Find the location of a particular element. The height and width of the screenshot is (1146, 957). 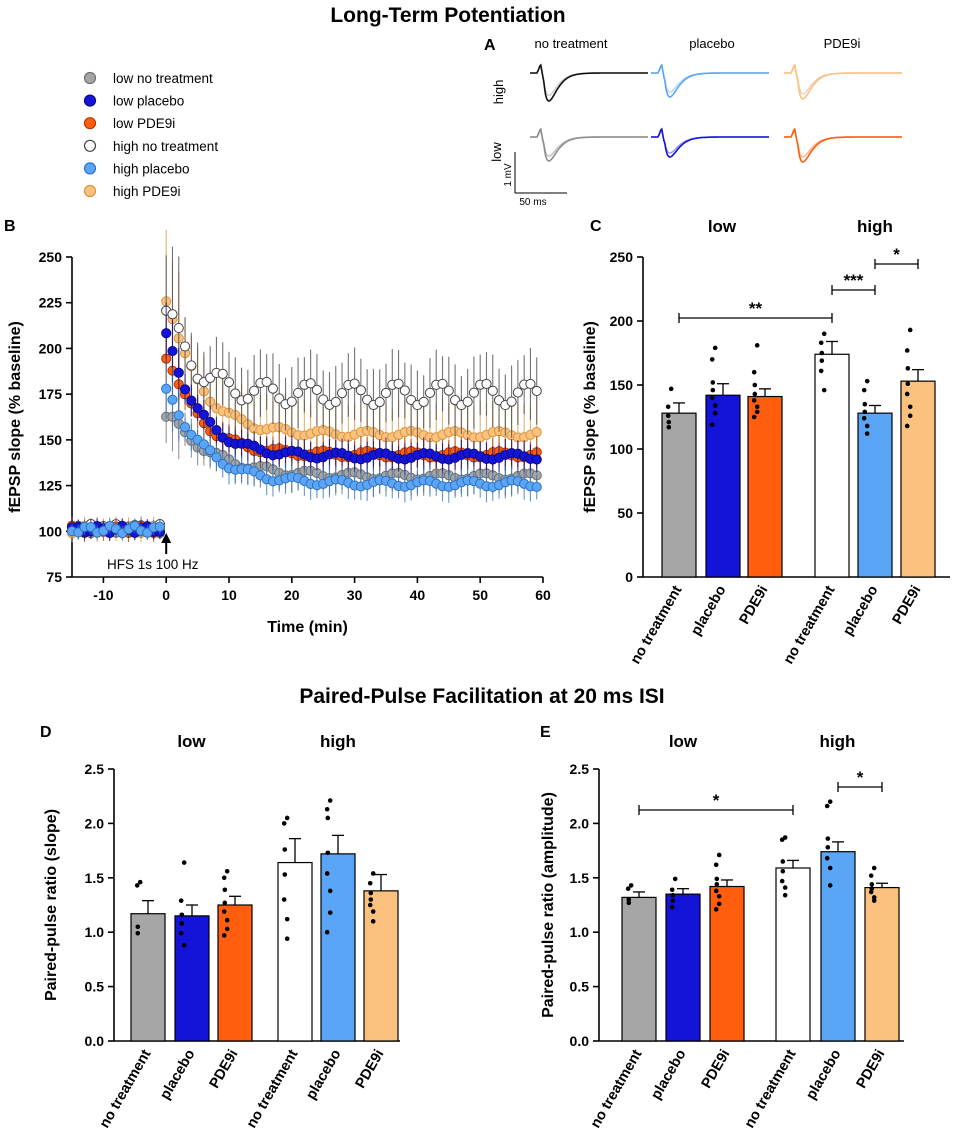

c-bar-group-high-pde9i: PDE9i is located at coordinates (913, 477).